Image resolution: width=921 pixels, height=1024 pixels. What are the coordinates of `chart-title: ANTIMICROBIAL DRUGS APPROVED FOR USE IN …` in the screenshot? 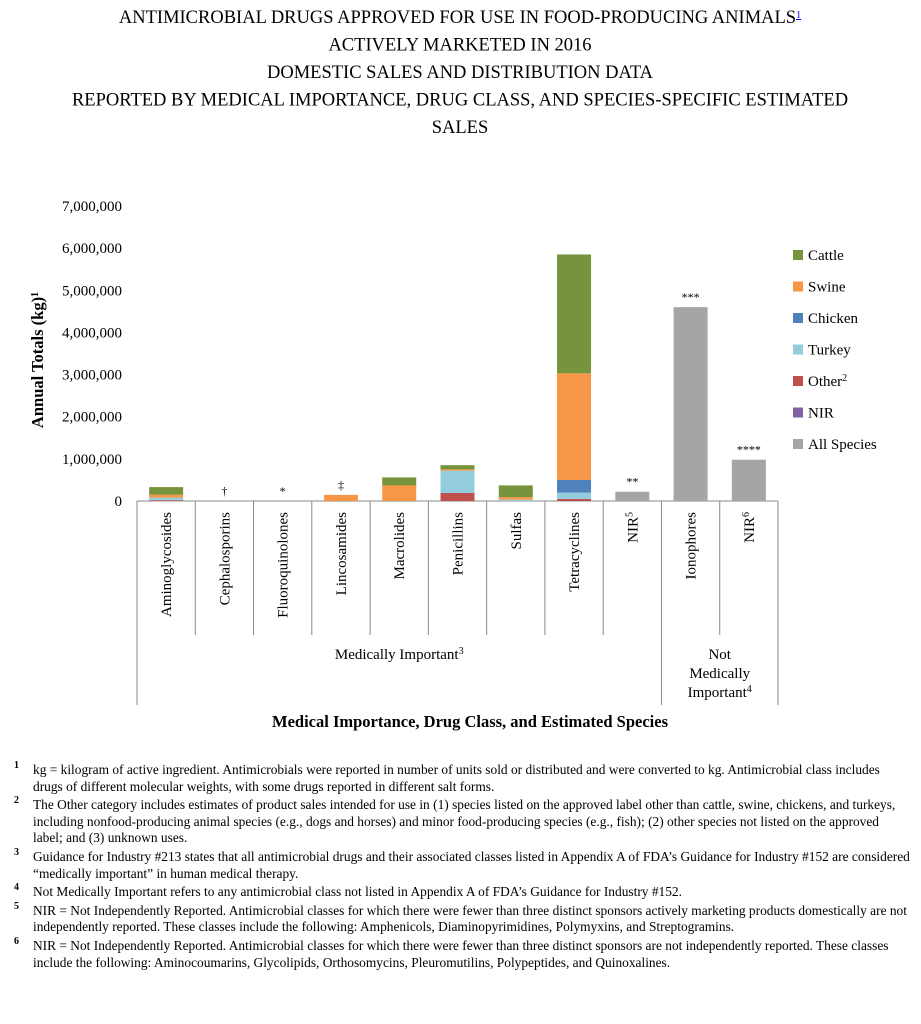 It's located at (460, 18).